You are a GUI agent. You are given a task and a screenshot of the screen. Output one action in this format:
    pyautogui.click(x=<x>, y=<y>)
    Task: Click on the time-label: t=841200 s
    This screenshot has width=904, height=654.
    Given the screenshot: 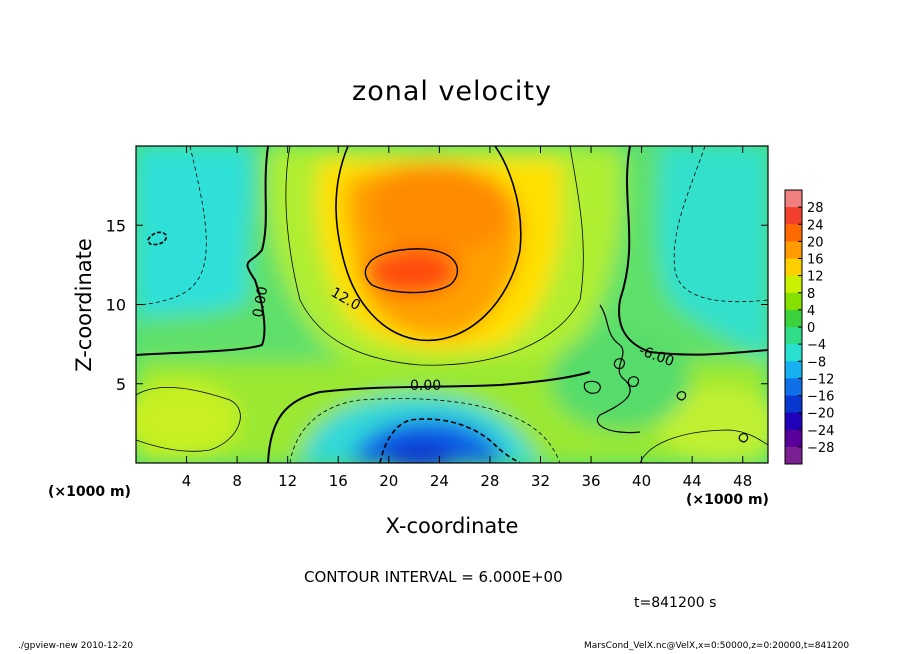 What is the action you would take?
    pyautogui.click(x=675, y=603)
    